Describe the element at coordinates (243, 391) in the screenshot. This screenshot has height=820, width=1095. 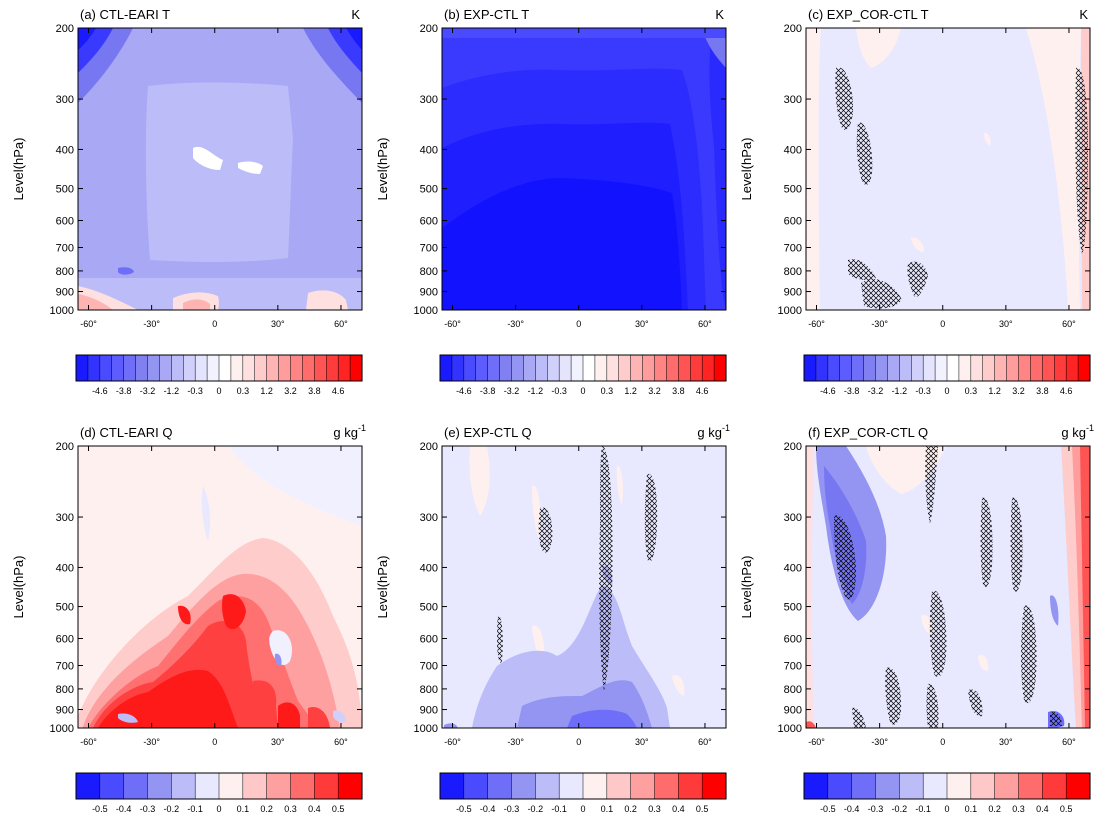
I see `colorbar-label: 0.3` at that location.